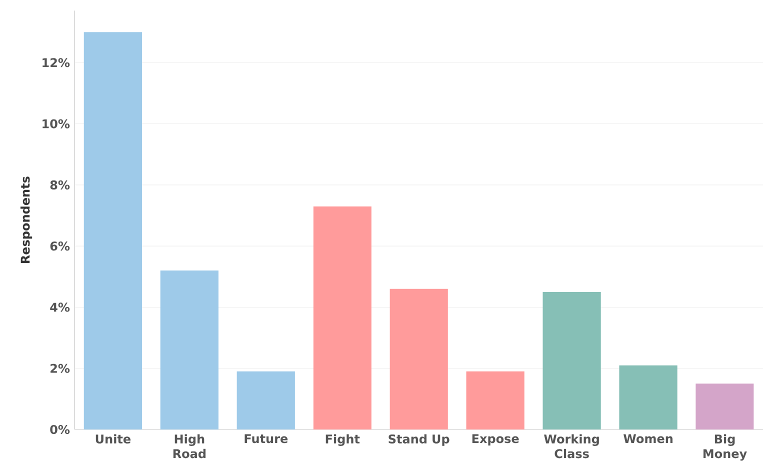  I want to click on y-tick-label: 10%, so click(56, 123).